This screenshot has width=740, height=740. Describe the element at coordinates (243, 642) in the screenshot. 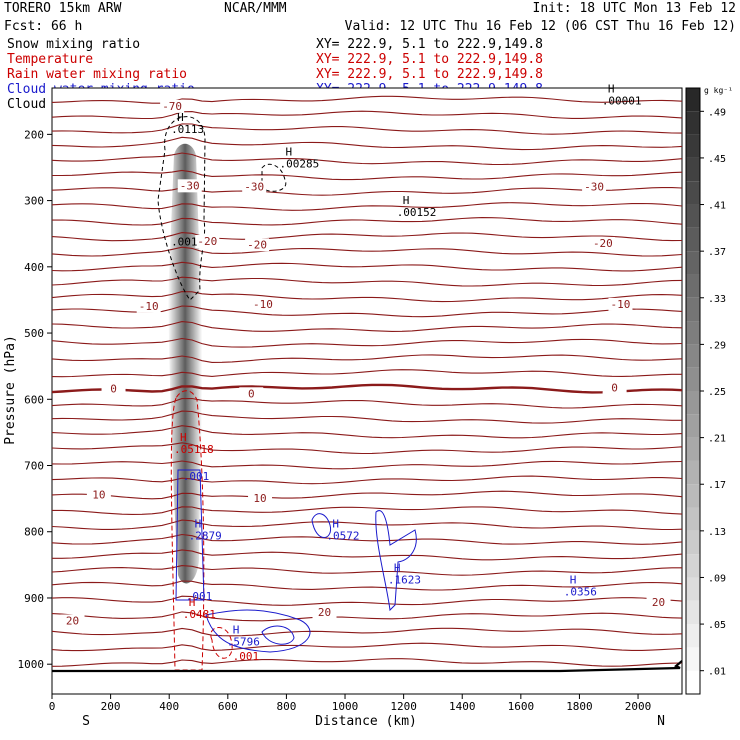

I see `extremum-value: .5796` at that location.